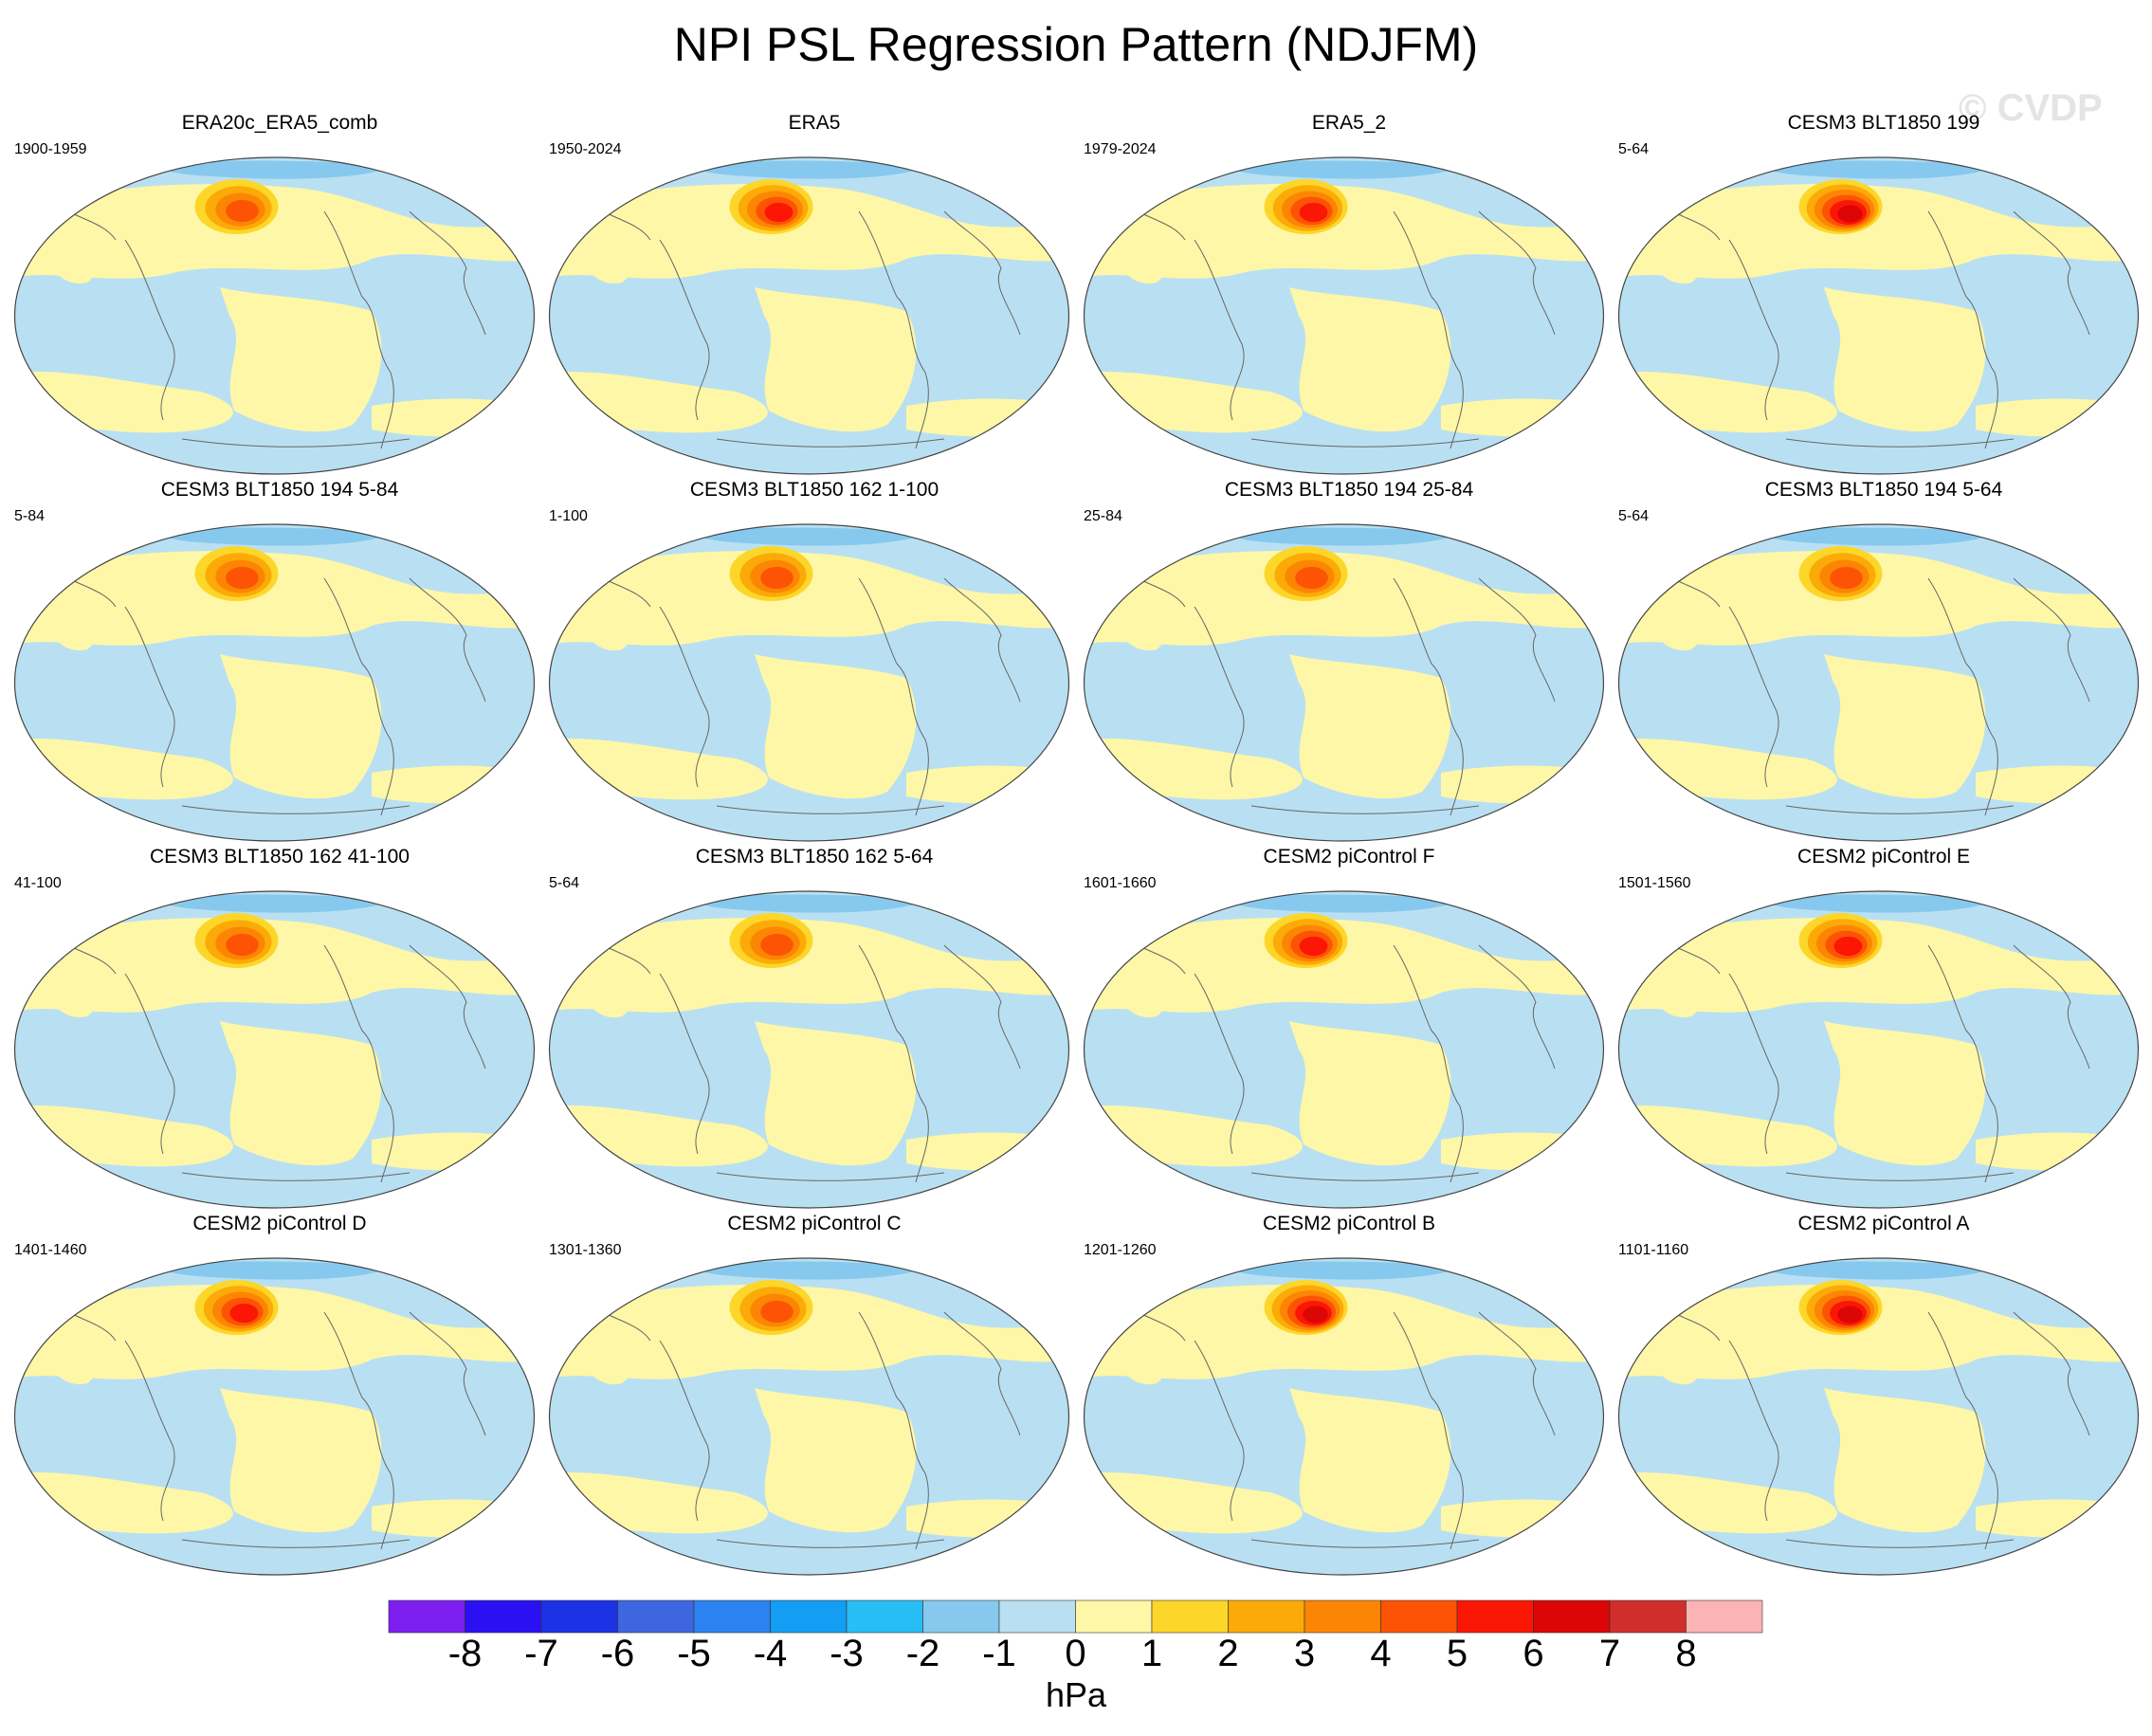 The width and height of the screenshot is (2152, 1736). I want to click on panel-period: 1501-1560, so click(1655, 883).